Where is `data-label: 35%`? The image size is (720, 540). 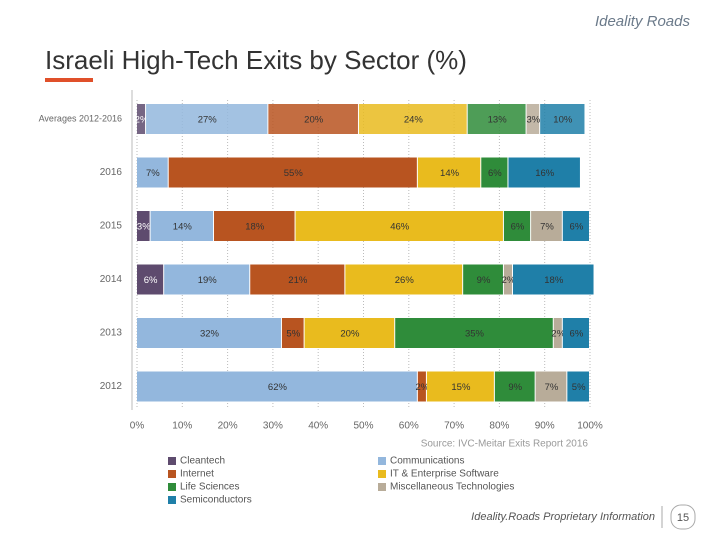
data-label: 35% is located at coordinates (475, 334).